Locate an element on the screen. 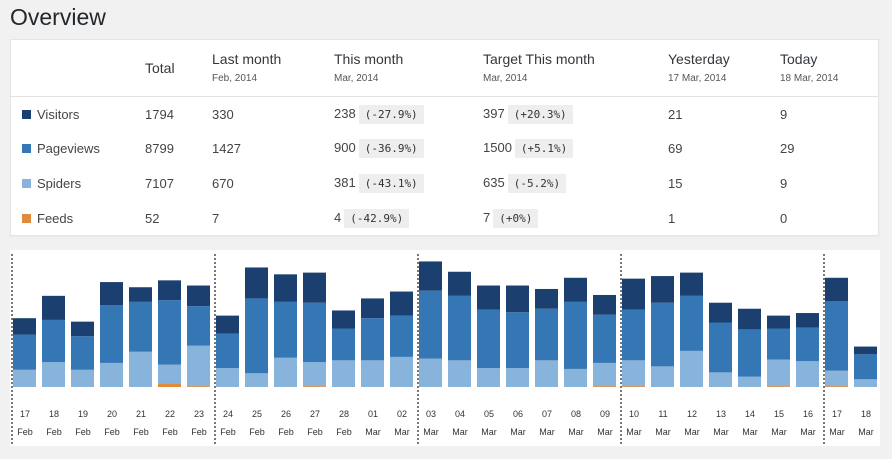 Image resolution: width=892 pixels, height=459 pixels. cell-last-month: 330 is located at coordinates (223, 115).